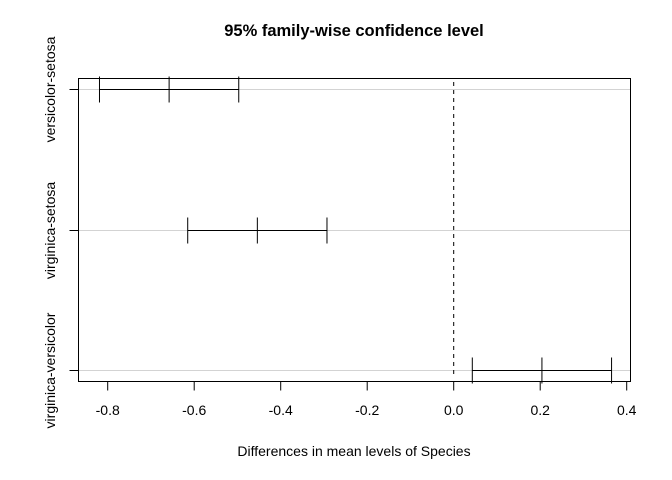 The height and width of the screenshot is (480, 672). I want to click on x-tick-label: -0.2, so click(367, 410).